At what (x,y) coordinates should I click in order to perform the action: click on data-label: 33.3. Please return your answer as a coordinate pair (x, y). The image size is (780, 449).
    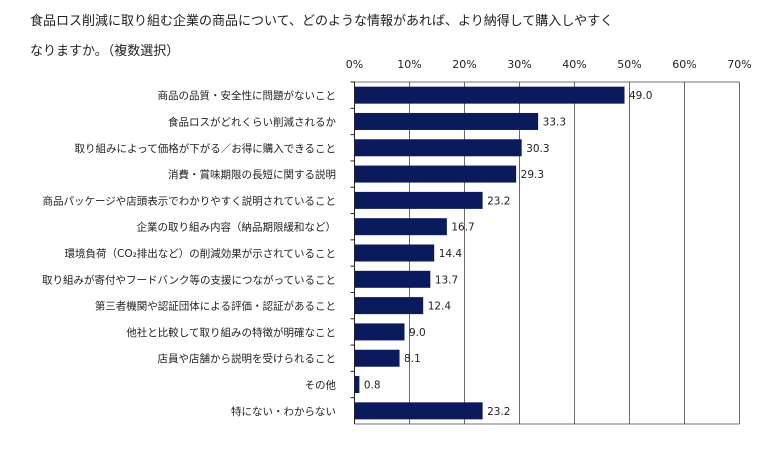
    Looking at the image, I should click on (554, 122).